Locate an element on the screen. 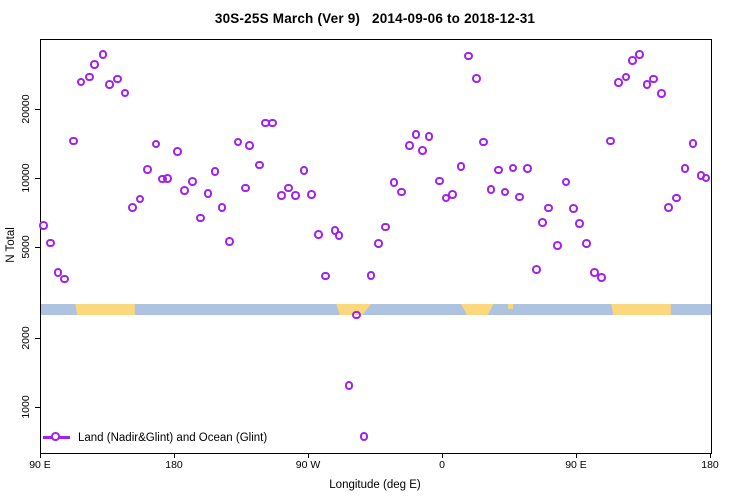 Image resolution: width=750 pixels, height=500 pixels. y-tick-label: 10000 is located at coordinates (26, 178).